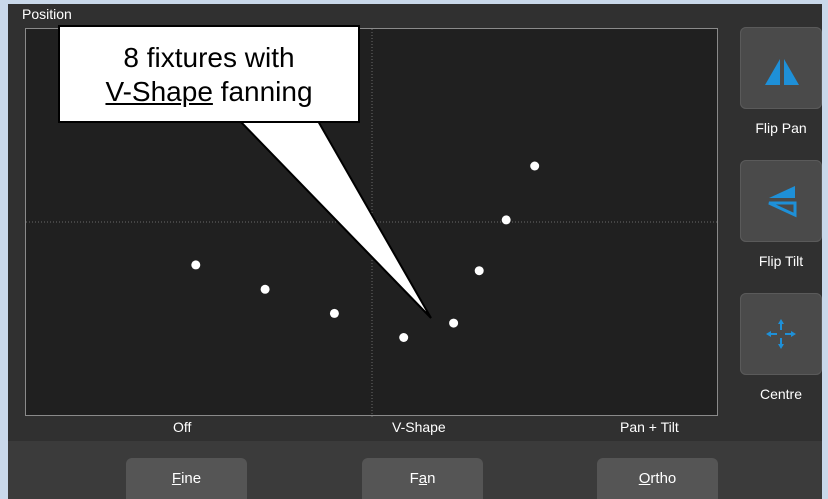 This screenshot has width=828, height=499. I want to click on flip-tilt-label: Flip Tilt, so click(781, 261).